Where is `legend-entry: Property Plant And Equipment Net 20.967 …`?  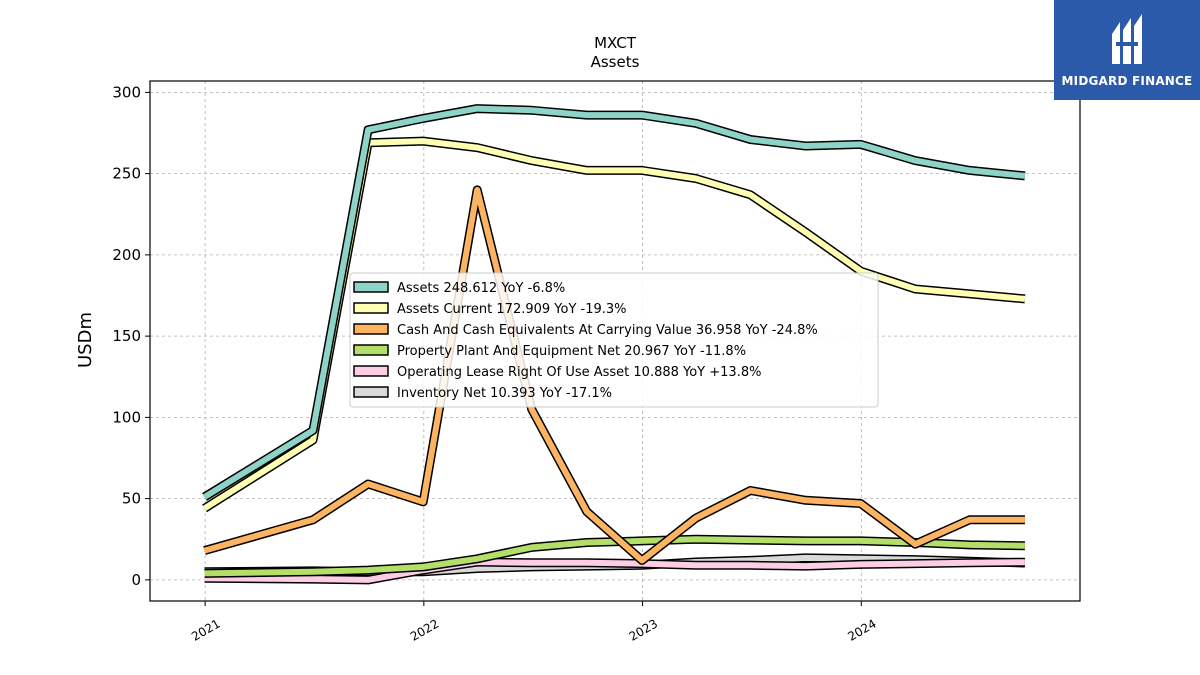
legend-entry: Property Plant And Equipment Net 20.967 … is located at coordinates (571, 351).